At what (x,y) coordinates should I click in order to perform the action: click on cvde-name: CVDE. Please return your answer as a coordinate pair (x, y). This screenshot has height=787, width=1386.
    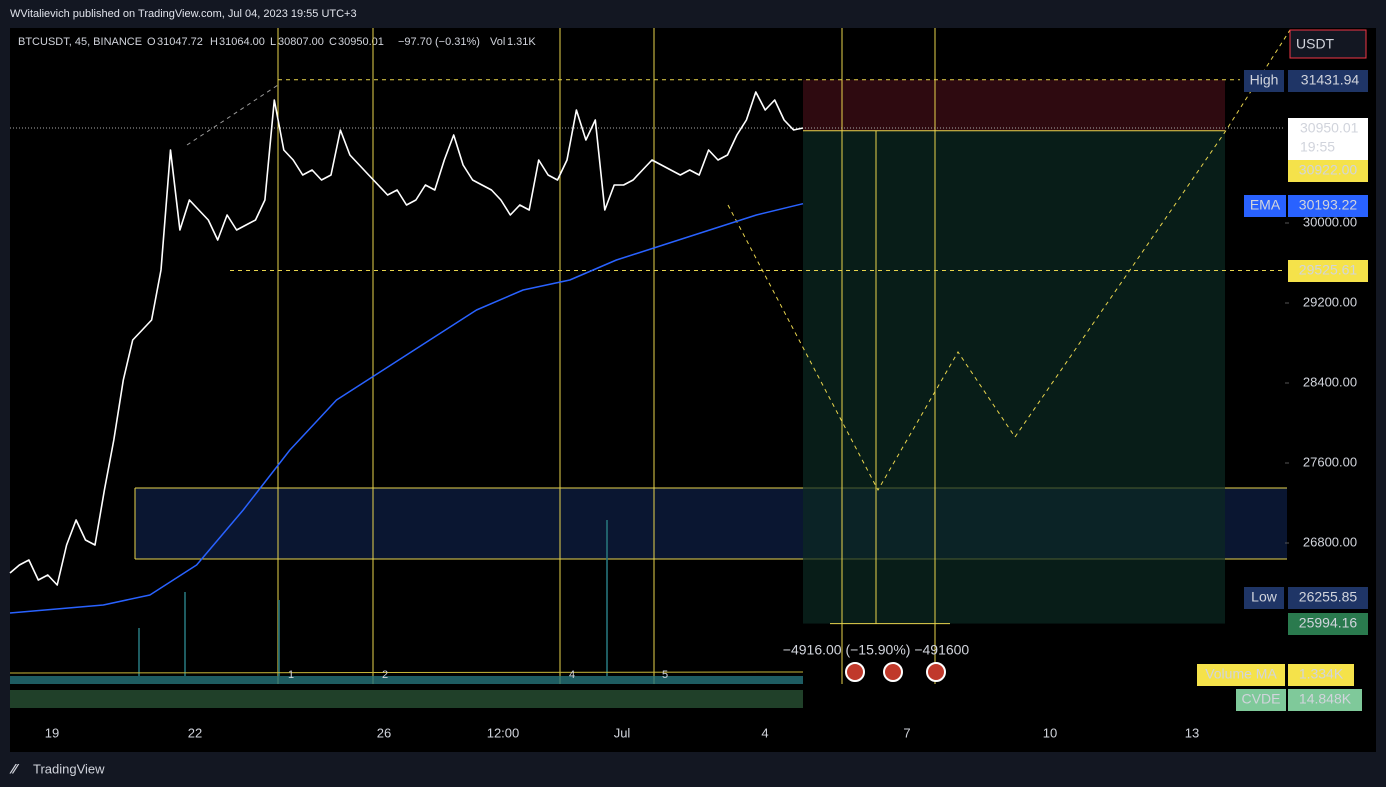
    Looking at the image, I should click on (1261, 699).